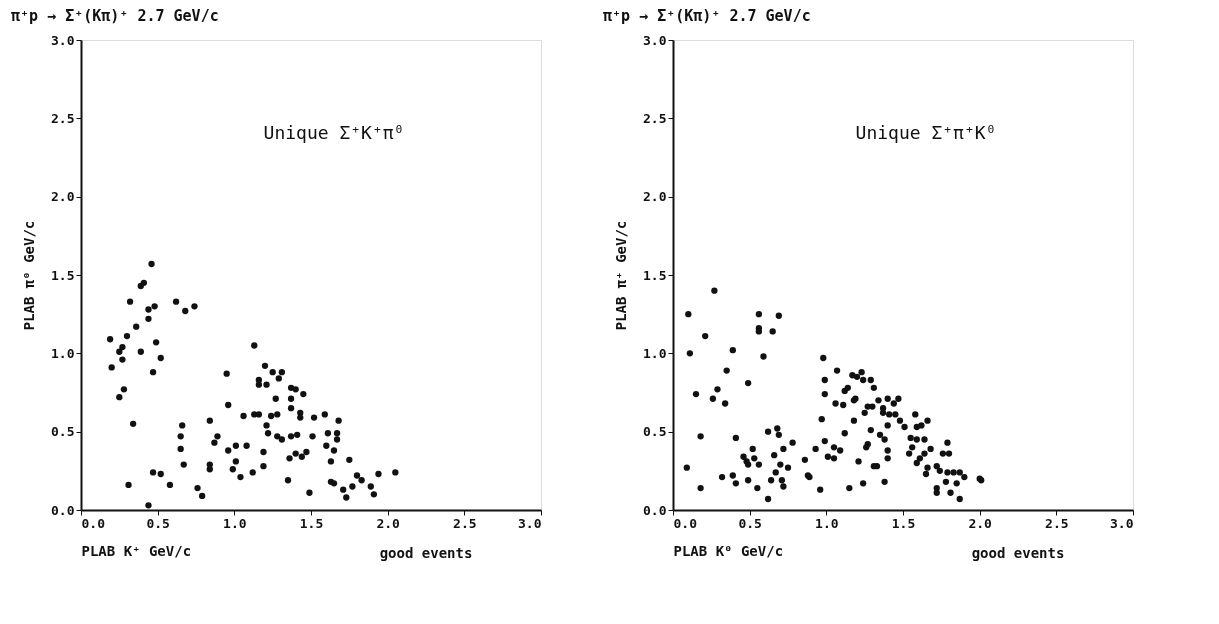  I want to click on y-axis-title: PLAB π⁺ GeV/c, so click(621, 275).